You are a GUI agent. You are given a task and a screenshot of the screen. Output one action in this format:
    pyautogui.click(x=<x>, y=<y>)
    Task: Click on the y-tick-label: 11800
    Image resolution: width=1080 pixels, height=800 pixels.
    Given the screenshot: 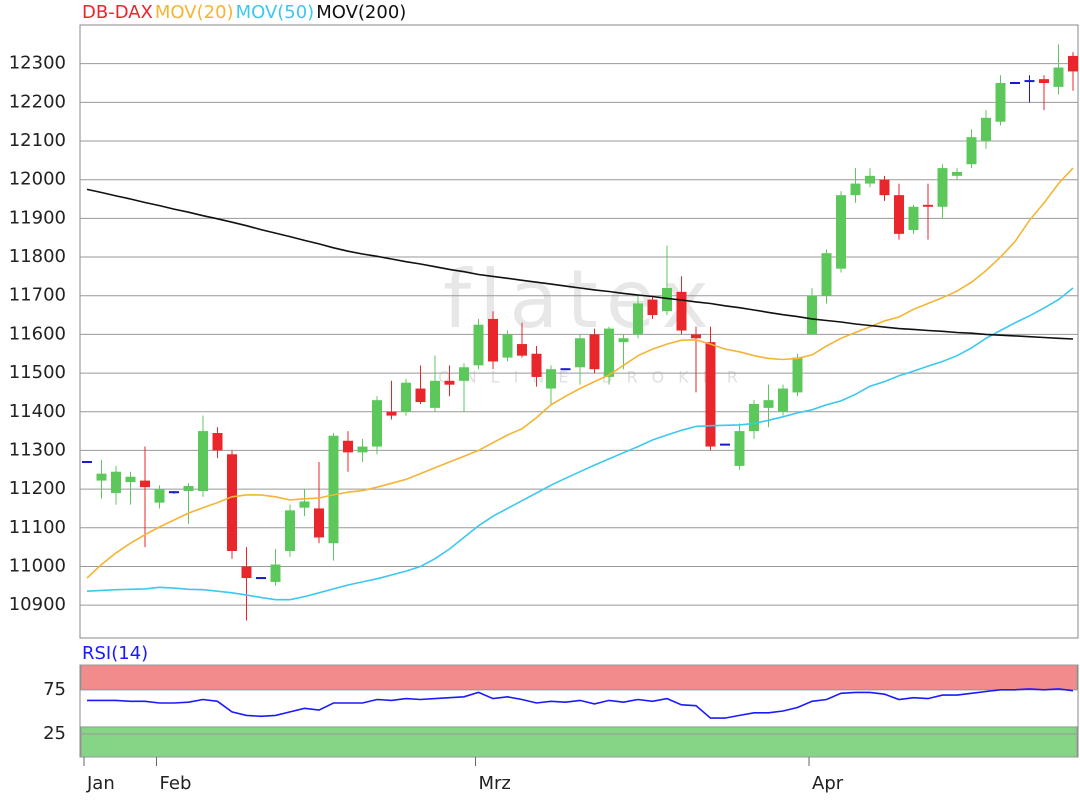 What is the action you would take?
    pyautogui.click(x=37, y=256)
    